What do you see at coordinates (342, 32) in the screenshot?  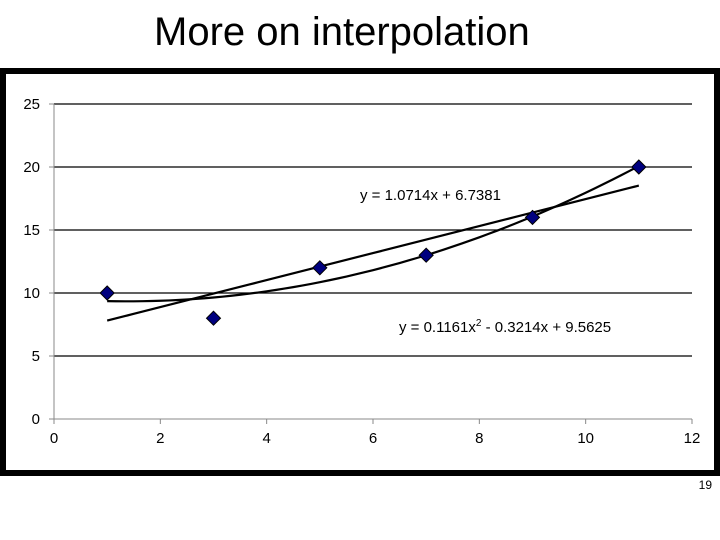 I see `slide-title: More on interpolation` at bounding box center [342, 32].